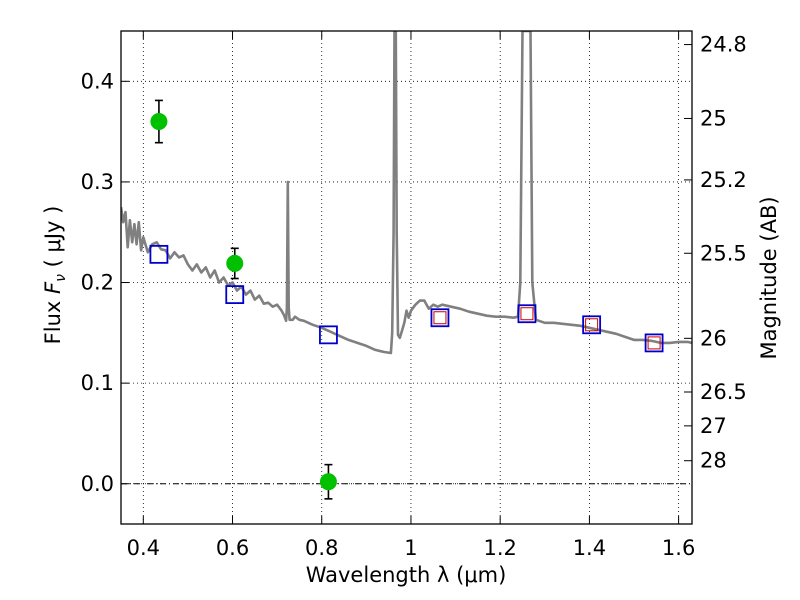  What do you see at coordinates (61, 278) in the screenshot?
I see `y-axis-label-subscript: ν` at bounding box center [61, 278].